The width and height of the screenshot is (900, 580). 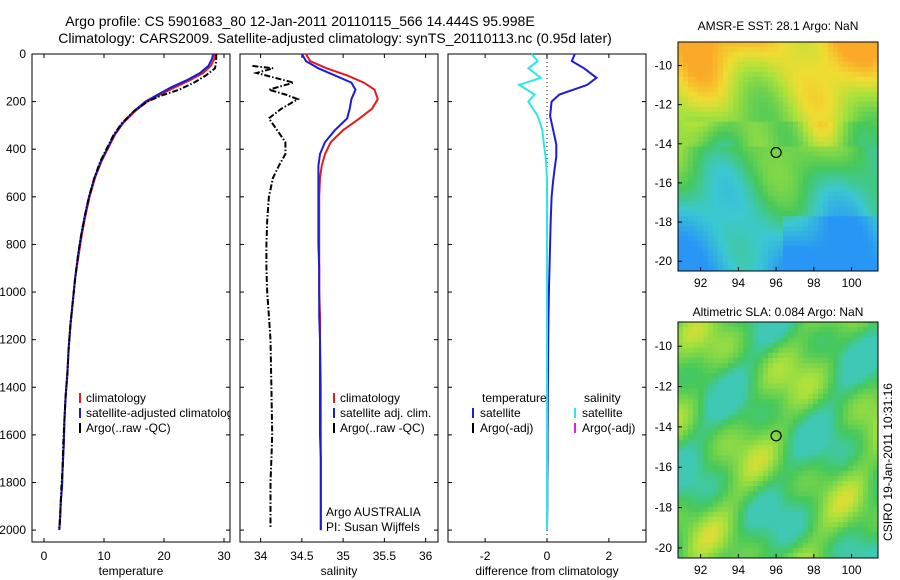 What do you see at coordinates (16, 149) in the screenshot?
I see `y-tick-label: 400` at bounding box center [16, 149].